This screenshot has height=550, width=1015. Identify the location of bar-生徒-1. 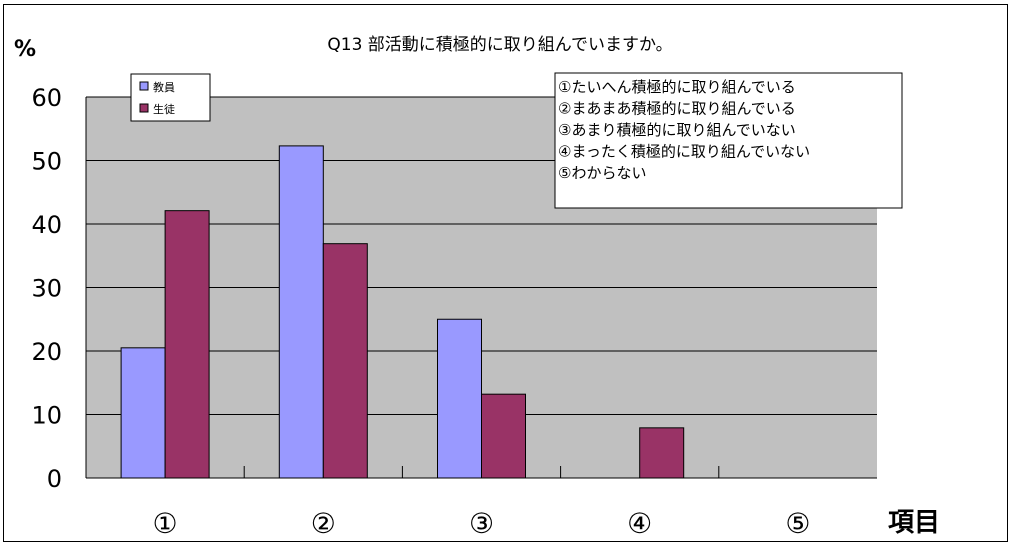
(187, 344).